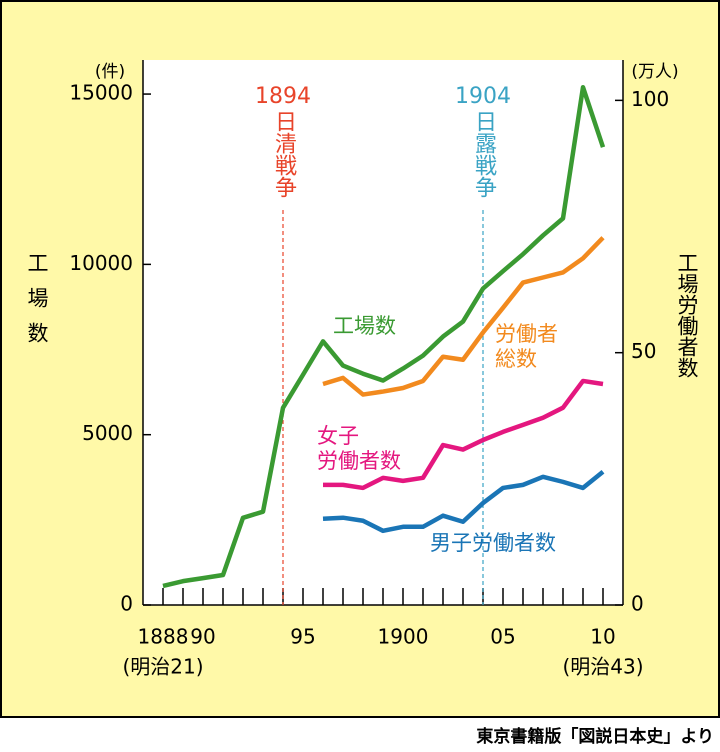  I want to click on event-name: 日清戦争, so click(283, 154).